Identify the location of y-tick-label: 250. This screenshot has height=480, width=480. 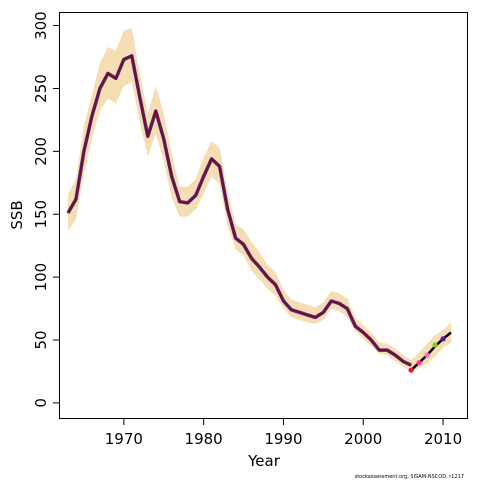
(41, 88).